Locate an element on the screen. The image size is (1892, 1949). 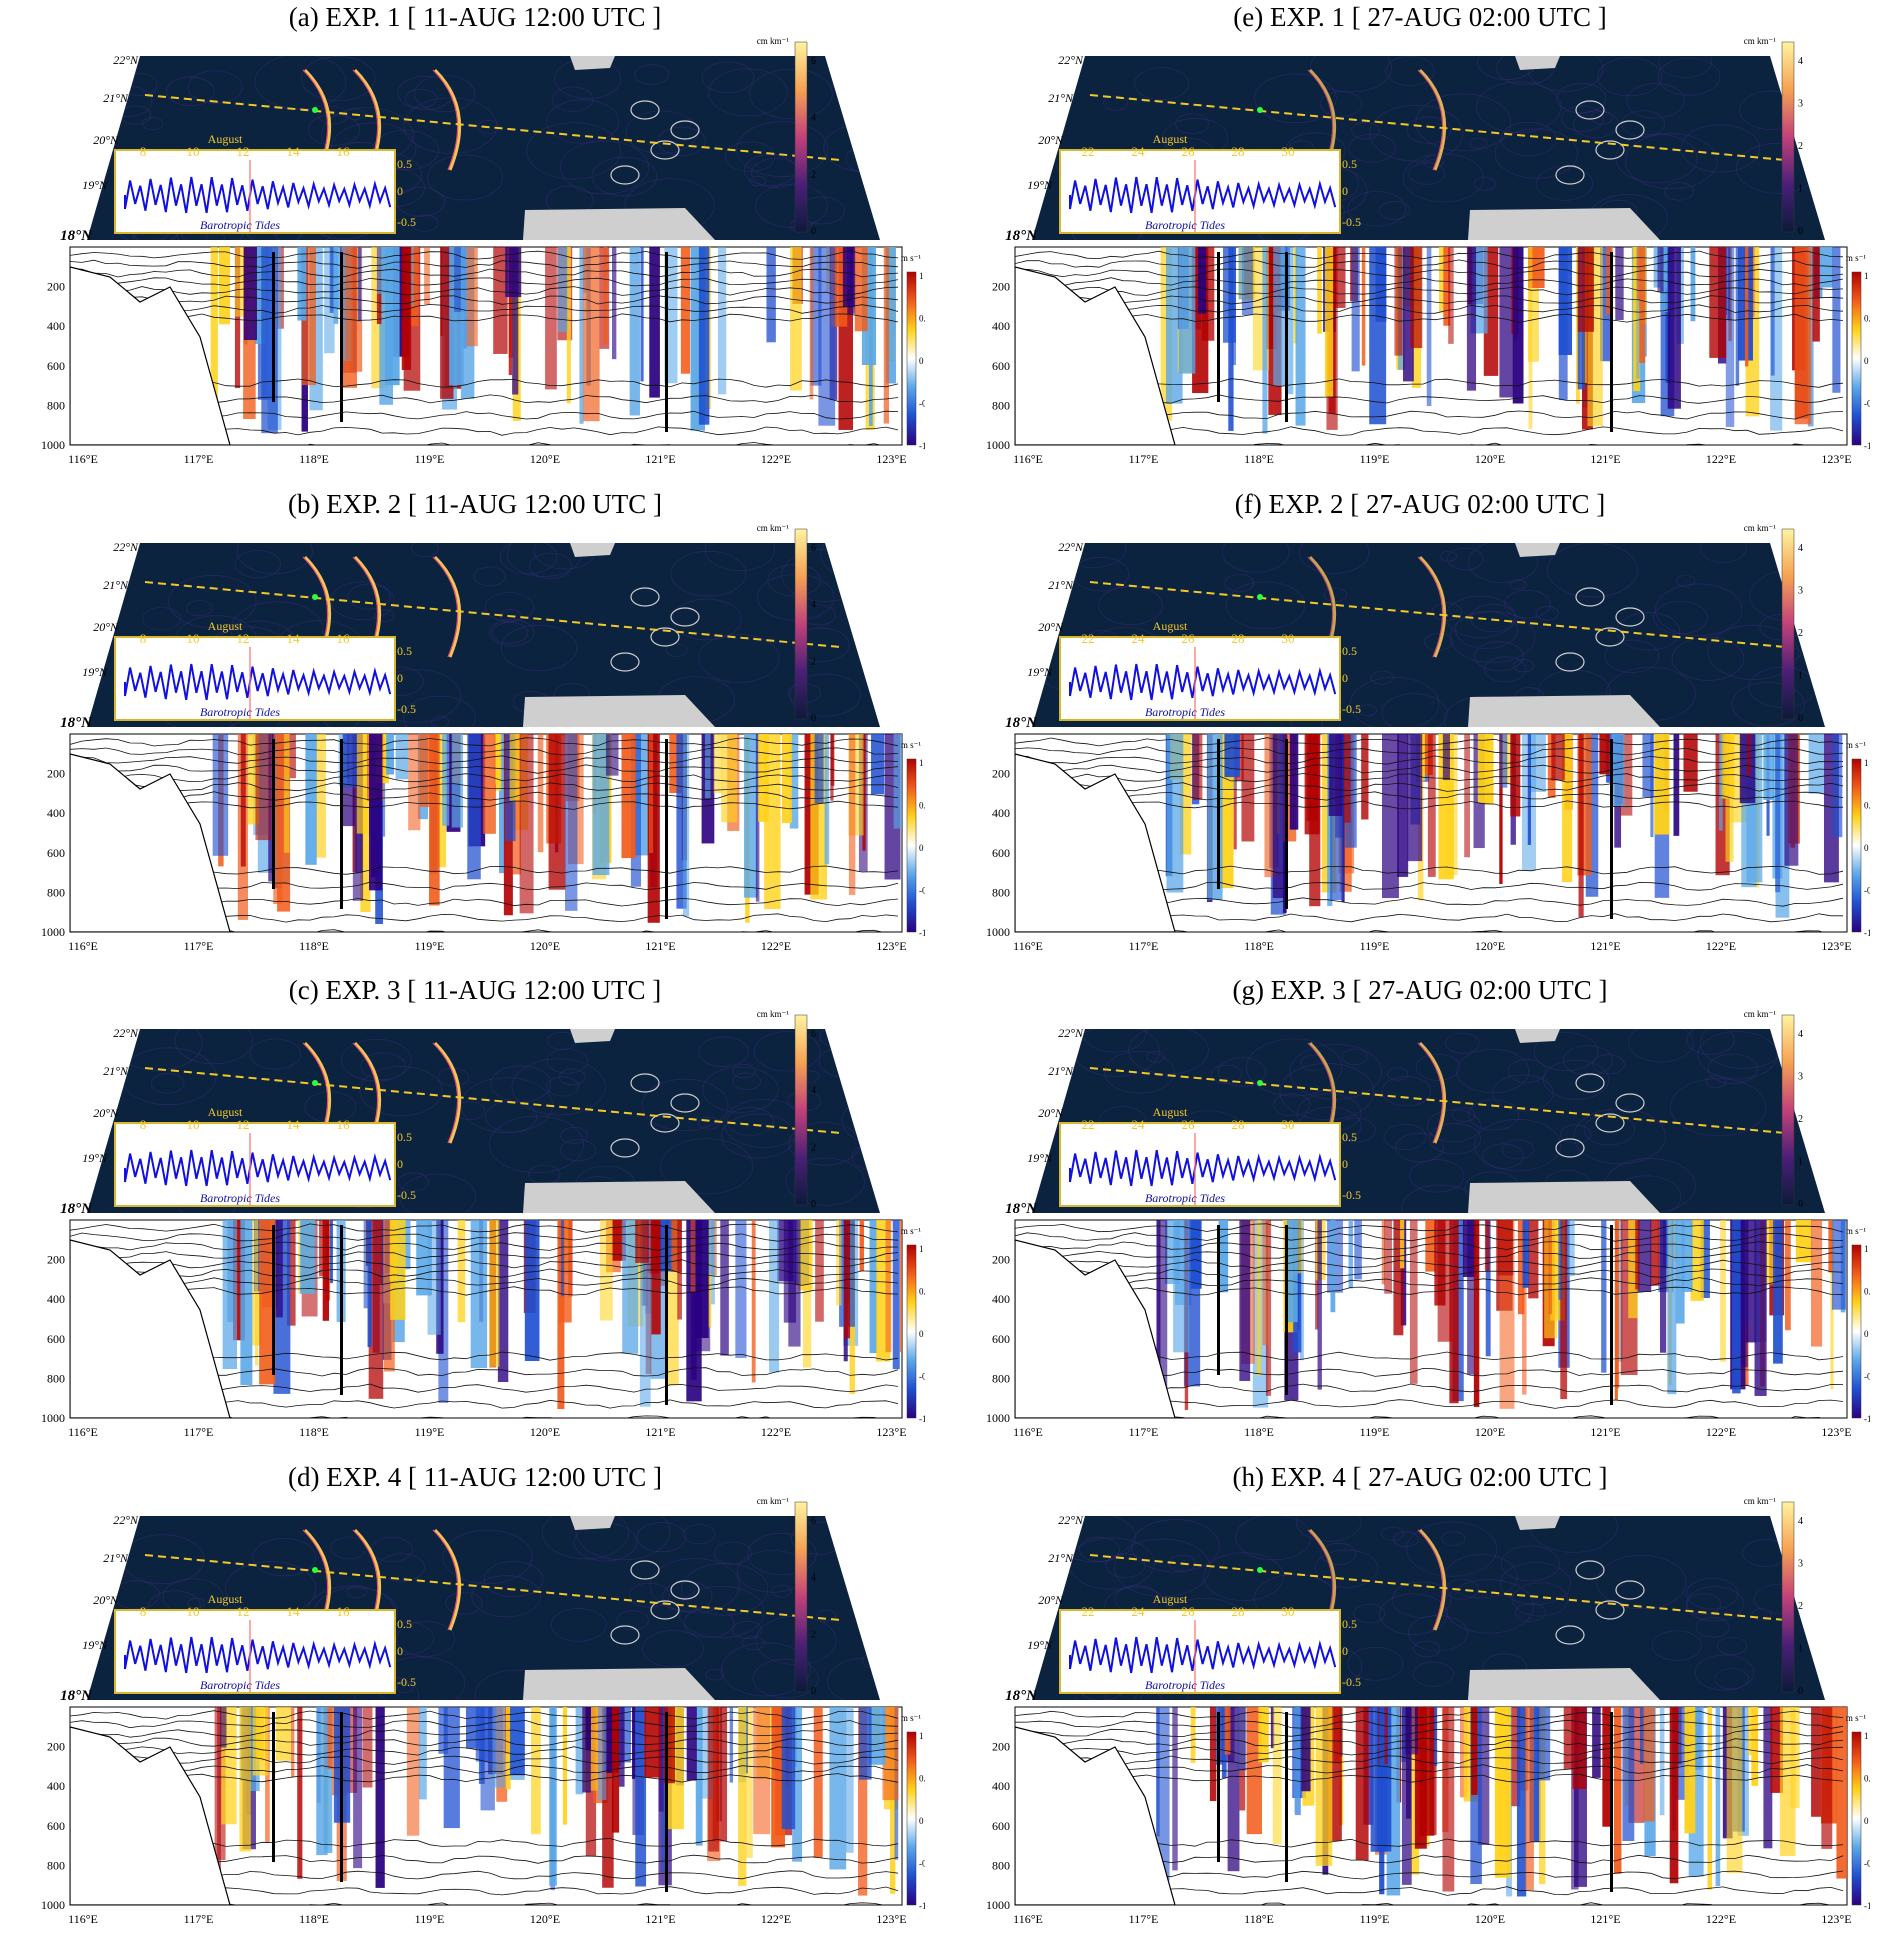
section-colorbar-tick: 0 is located at coordinates (921, 1821).